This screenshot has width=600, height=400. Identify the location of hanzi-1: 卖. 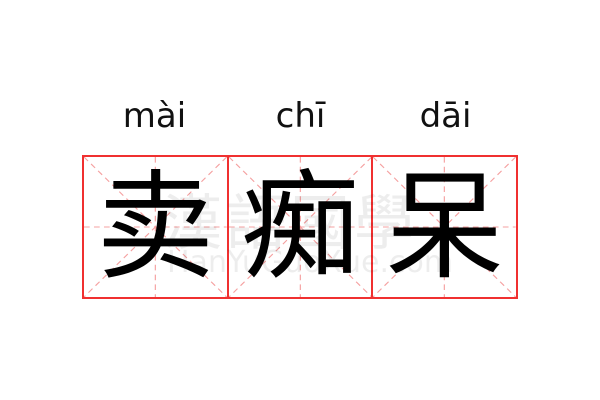
(155, 227).